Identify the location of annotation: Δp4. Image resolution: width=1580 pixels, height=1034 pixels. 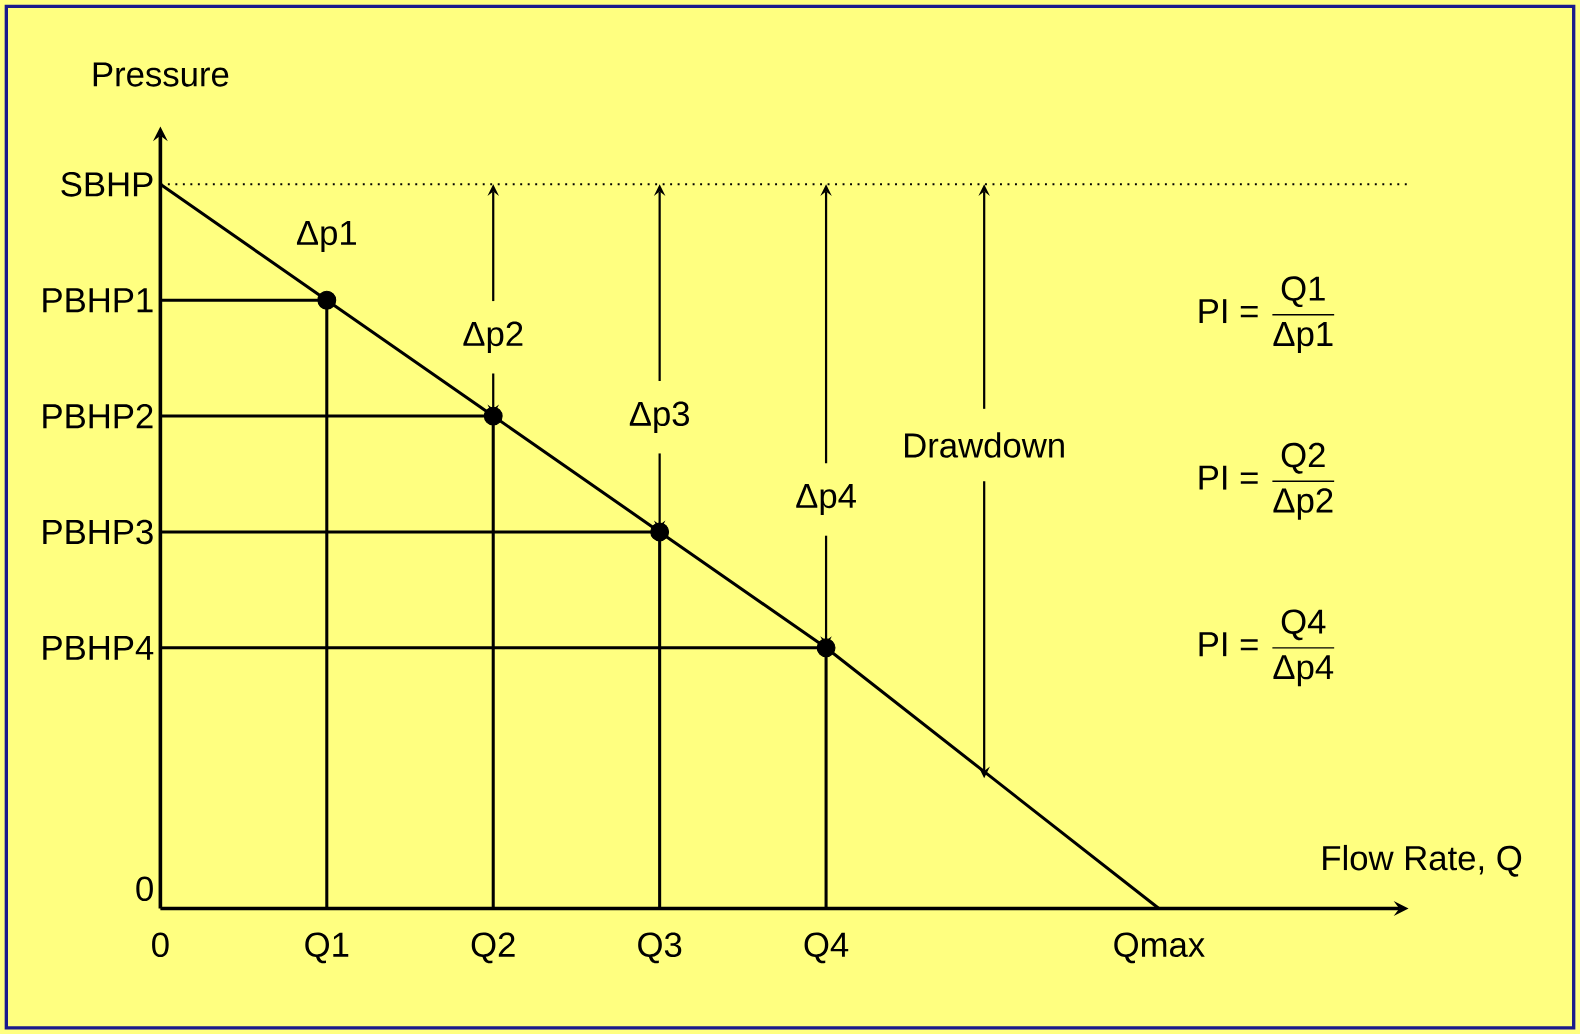
(826, 499).